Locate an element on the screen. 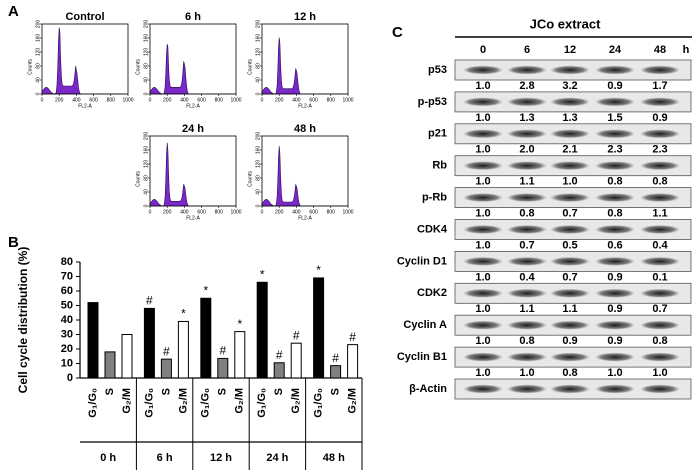 The height and width of the screenshot is (473, 700). y-tick-label: 60 is located at coordinates (67, 291).